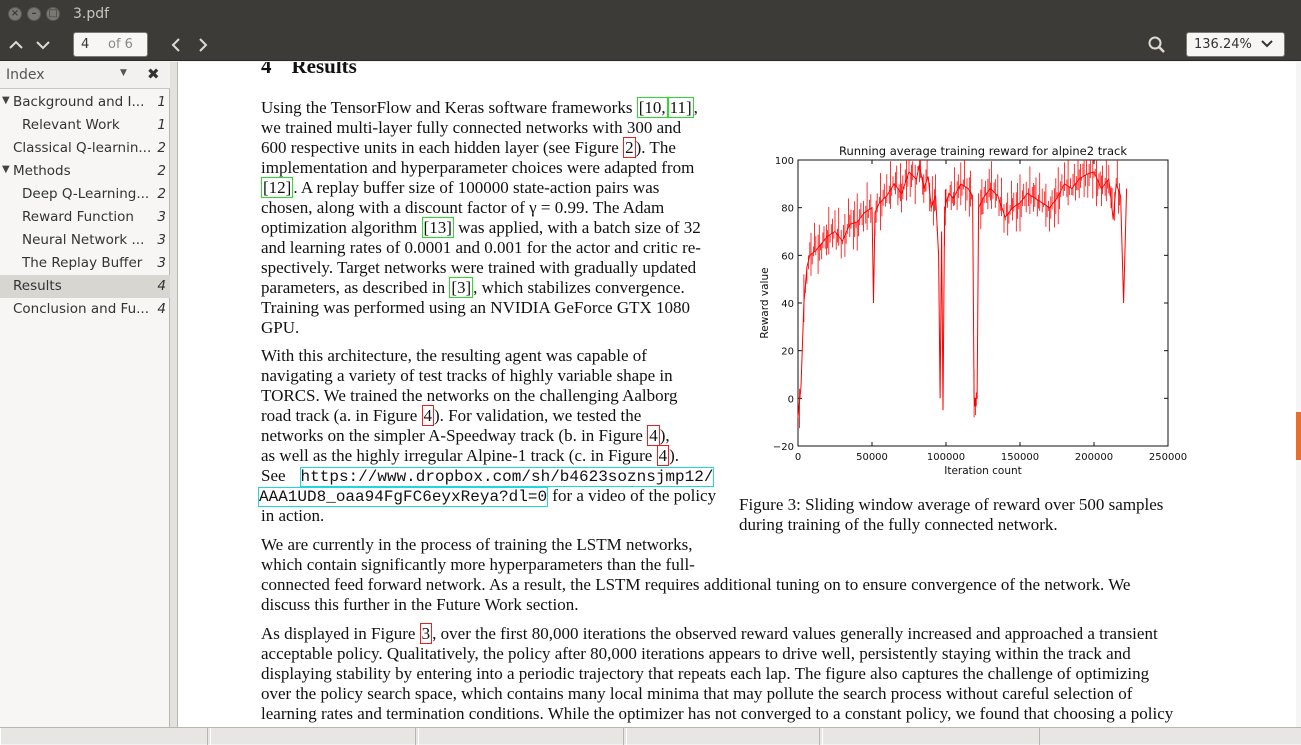 This screenshot has height=745, width=1301. Describe the element at coordinates (426, 633) in the screenshot. I see `figure-link: 3` at that location.